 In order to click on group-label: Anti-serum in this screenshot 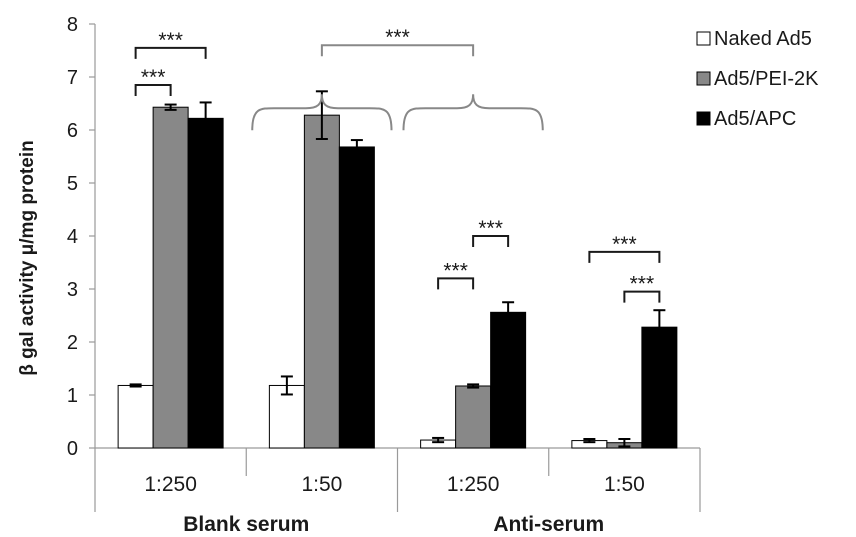, I will do `click(548, 524)`.